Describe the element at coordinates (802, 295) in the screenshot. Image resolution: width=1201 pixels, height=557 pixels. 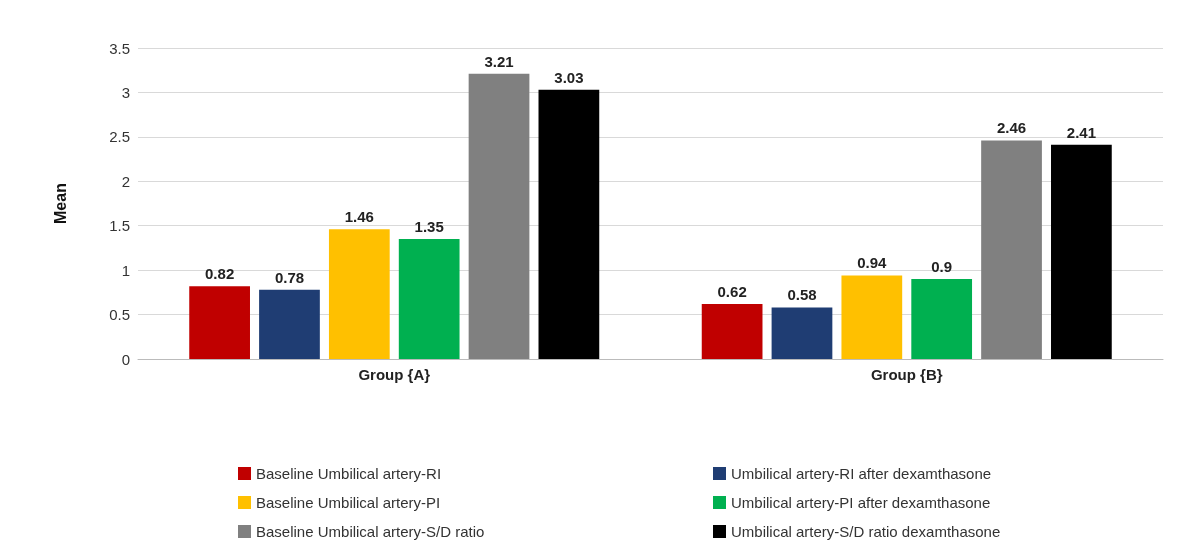
I see `data-label: 0.58` at that location.